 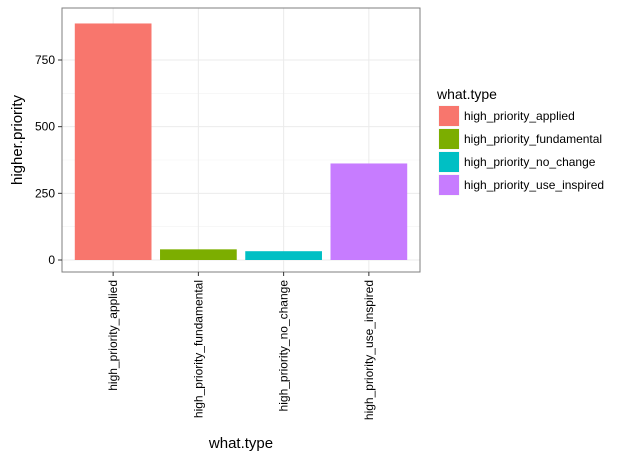 I want to click on legend-title: what.type, so click(x=466, y=94).